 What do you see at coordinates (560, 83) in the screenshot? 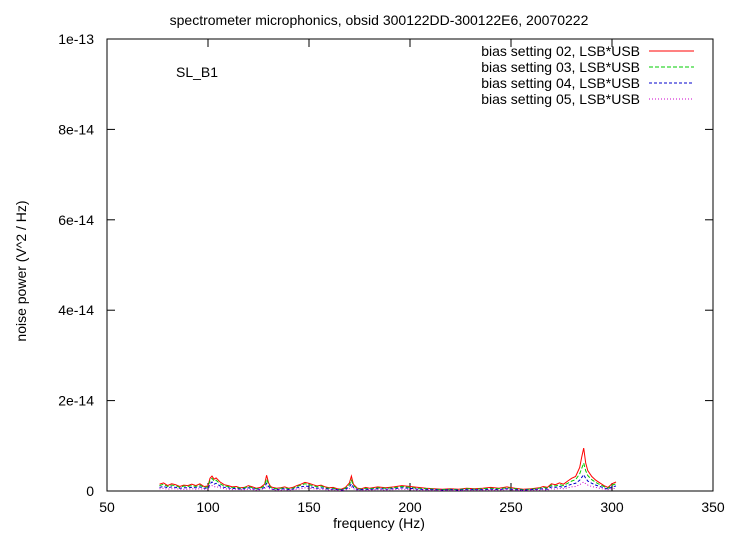
I see `legend-label: bias setting 04, LSB*USB` at bounding box center [560, 83].